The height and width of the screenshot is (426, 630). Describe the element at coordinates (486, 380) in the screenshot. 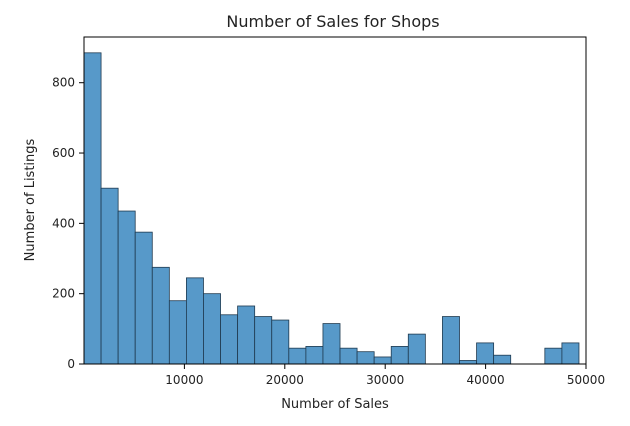

I see `x-tick-label: 40000` at that location.